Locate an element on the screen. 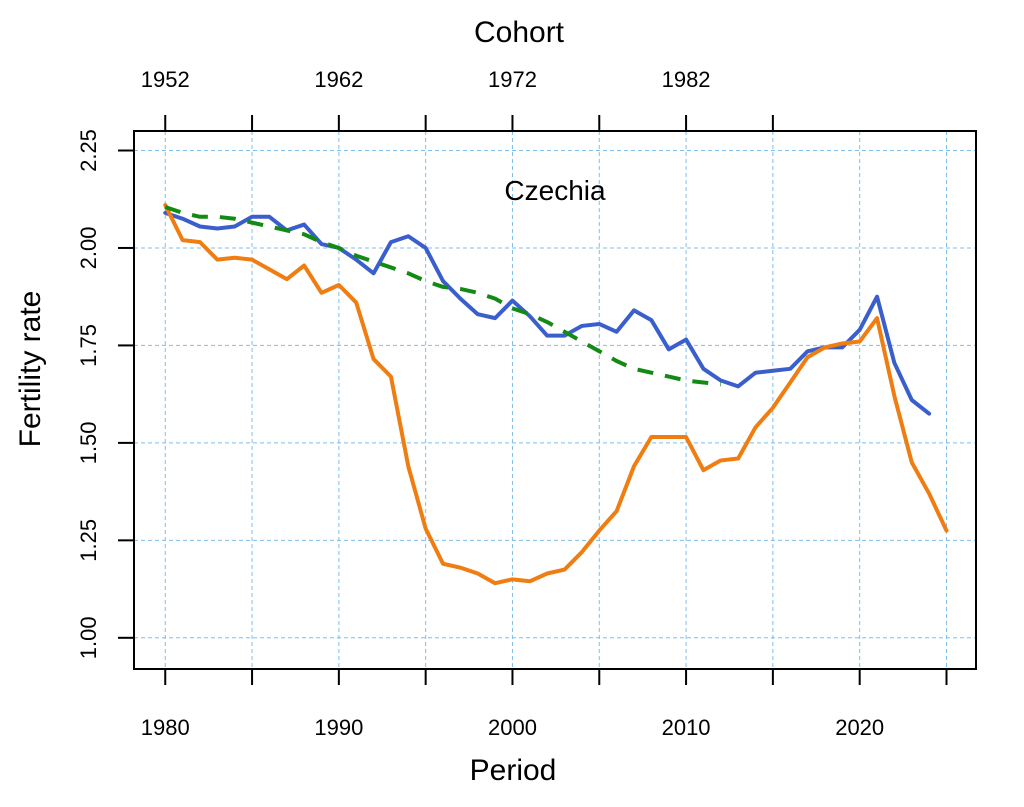 The width and height of the screenshot is (1024, 807). x-tick-label-4: 2020 is located at coordinates (859, 727).